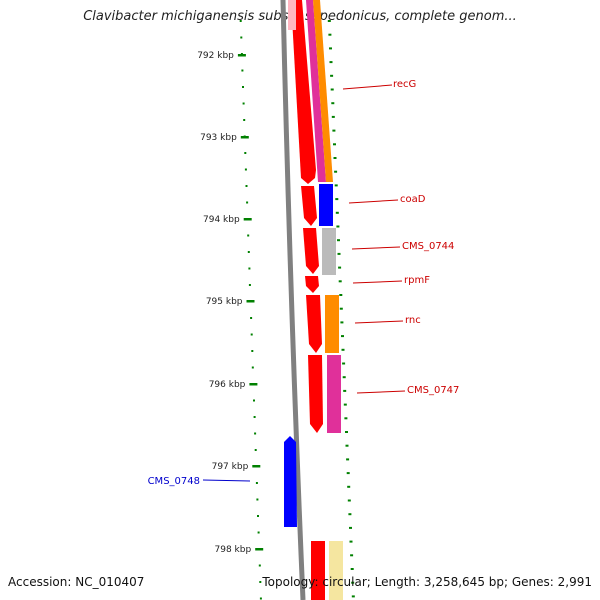 The height and width of the screenshot is (600, 600). Describe the element at coordinates (312, 284) in the screenshot. I see `gene-rpmF` at that location.